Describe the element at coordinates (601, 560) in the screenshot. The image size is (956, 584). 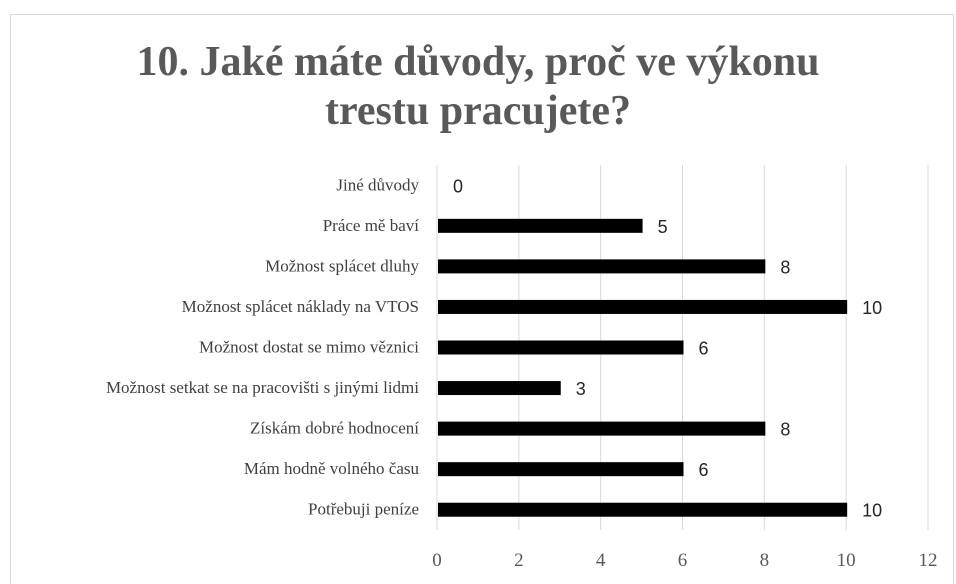
I see `x-tick-label-4: 4` at that location.